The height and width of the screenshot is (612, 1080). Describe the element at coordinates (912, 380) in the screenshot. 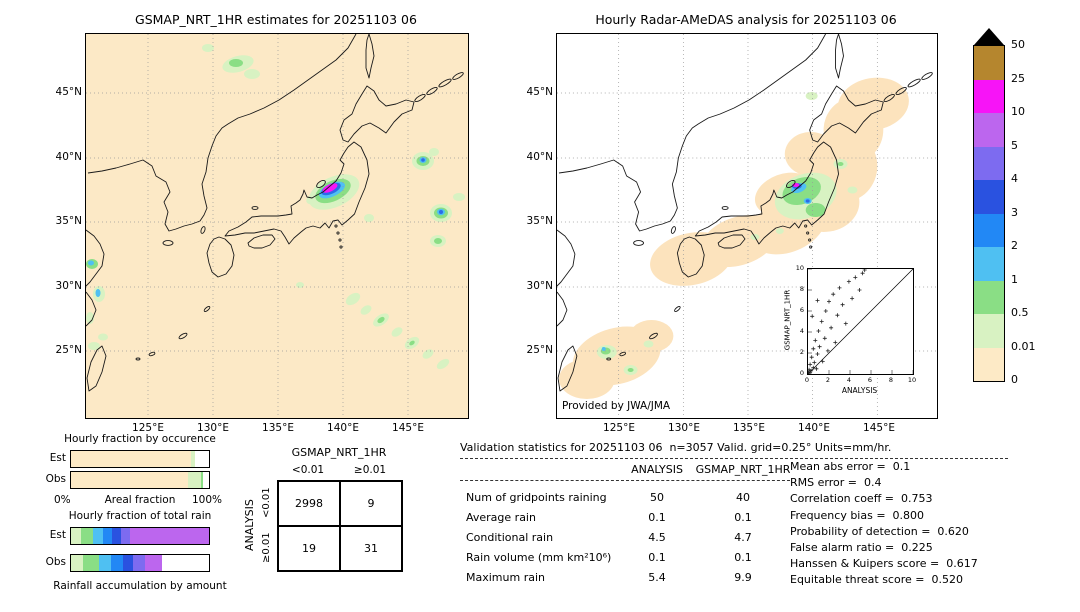

I see `inset-x-tick-label: 10` at that location.